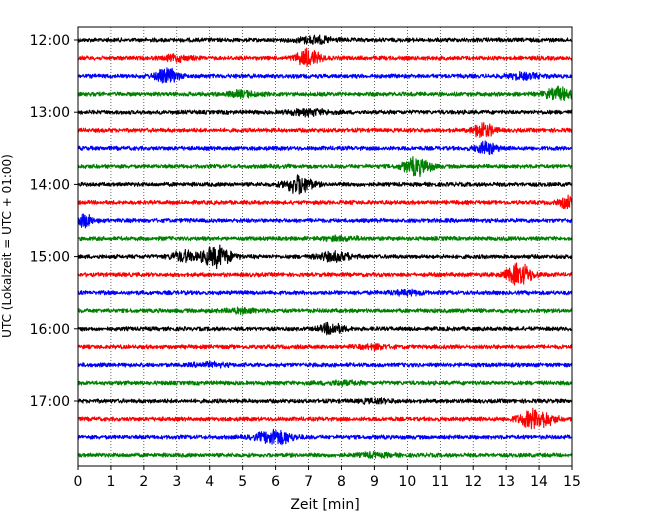 The width and height of the screenshot is (650, 520). I want to click on x-axis: 0 1 2 3 4 5 6 7 8 9 10 11 12 13 14 15, so click(327, 478).